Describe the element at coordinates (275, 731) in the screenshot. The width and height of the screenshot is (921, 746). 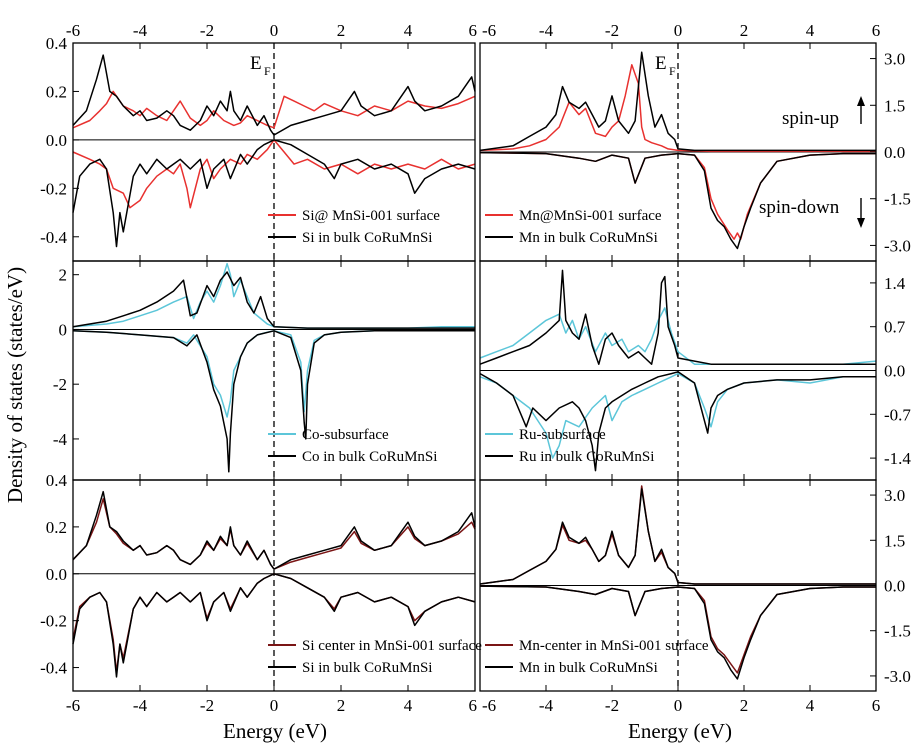
I see `x-axis-title-left: Energy (eV)` at that location.